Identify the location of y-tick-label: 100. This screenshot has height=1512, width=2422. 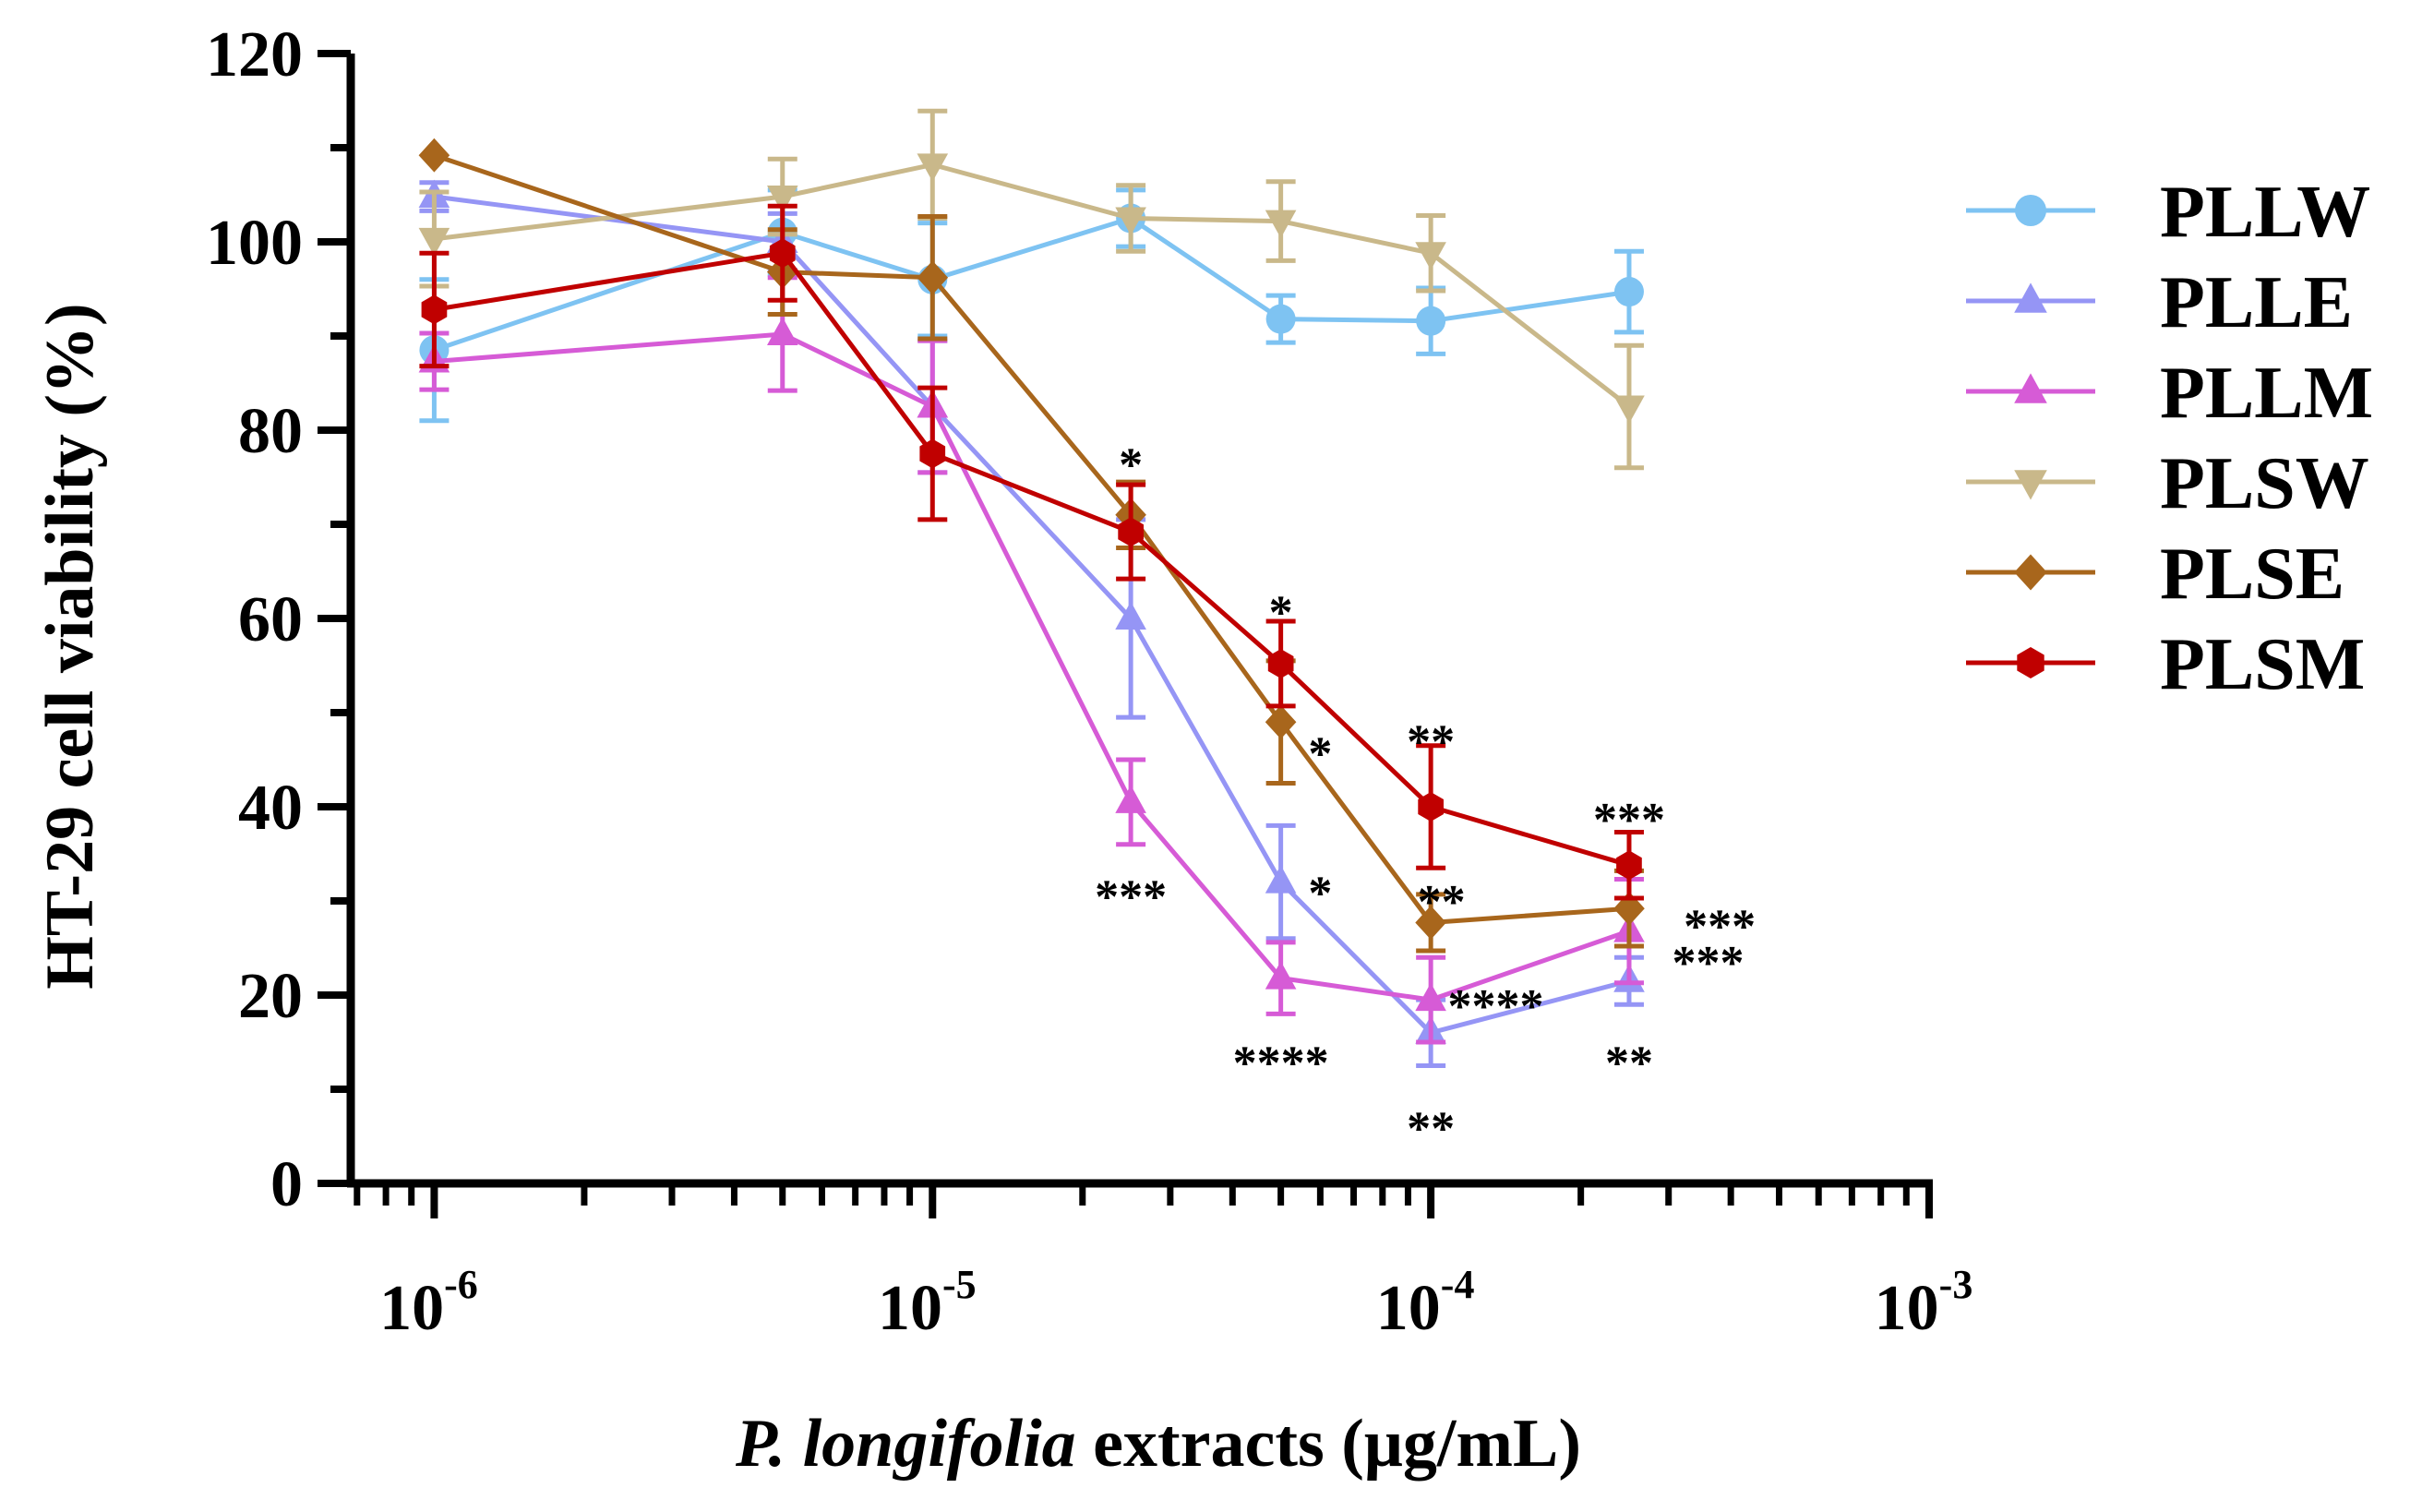
(254, 243).